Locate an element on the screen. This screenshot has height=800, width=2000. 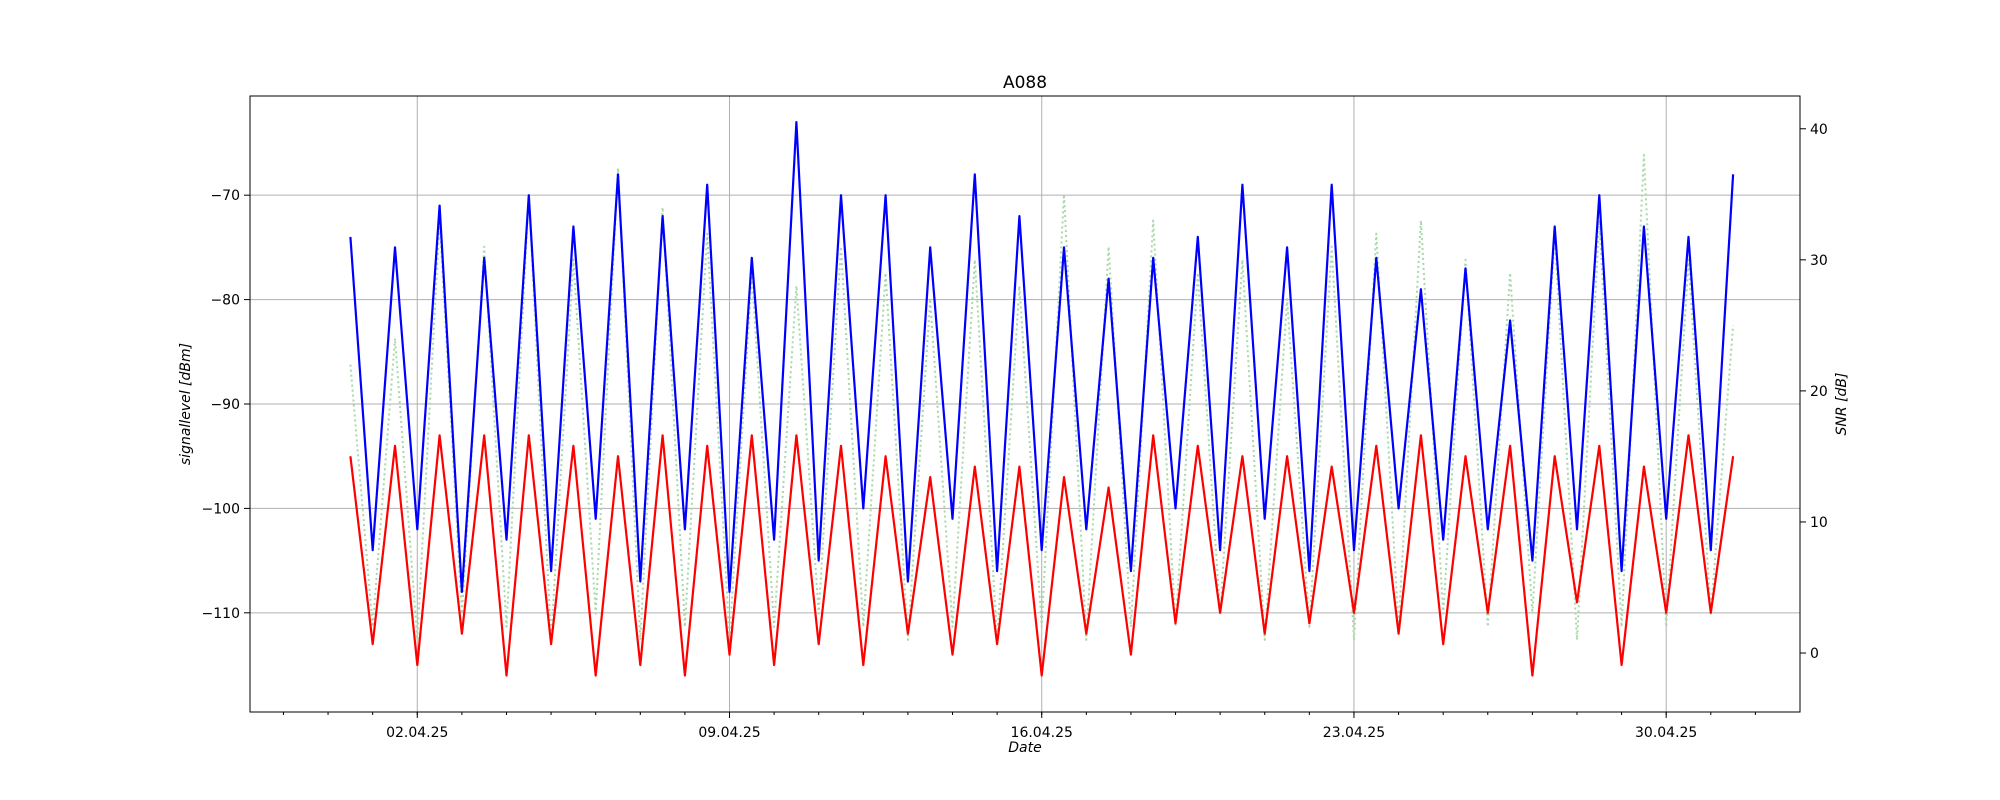
y-axis-right-title: SNR [dB] is located at coordinates (1842, 404).